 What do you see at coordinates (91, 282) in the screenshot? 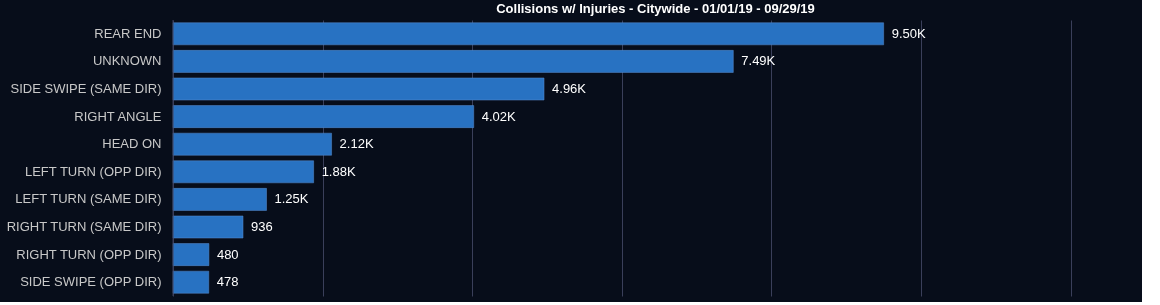
I see `y-tick-label: SIDE SWIPE (OPP DIR)` at bounding box center [91, 282].